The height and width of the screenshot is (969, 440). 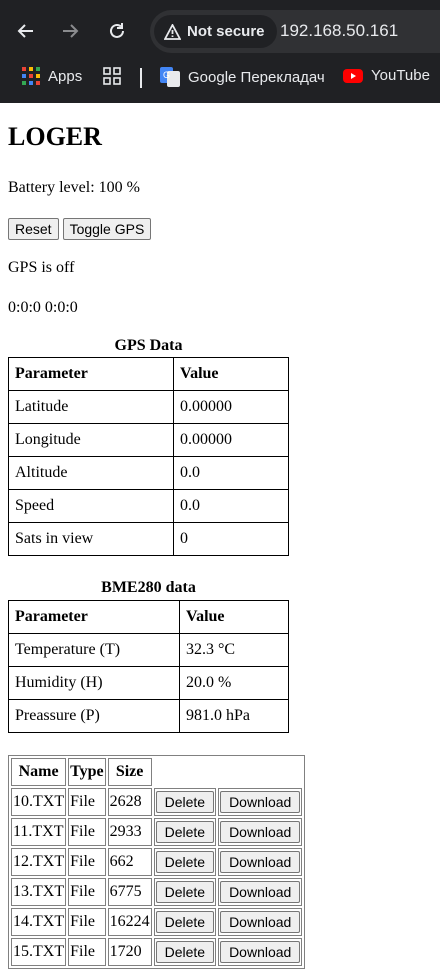 I want to click on file-row: 15.TXT File 1720 Delete Download, so click(x=157, y=952).